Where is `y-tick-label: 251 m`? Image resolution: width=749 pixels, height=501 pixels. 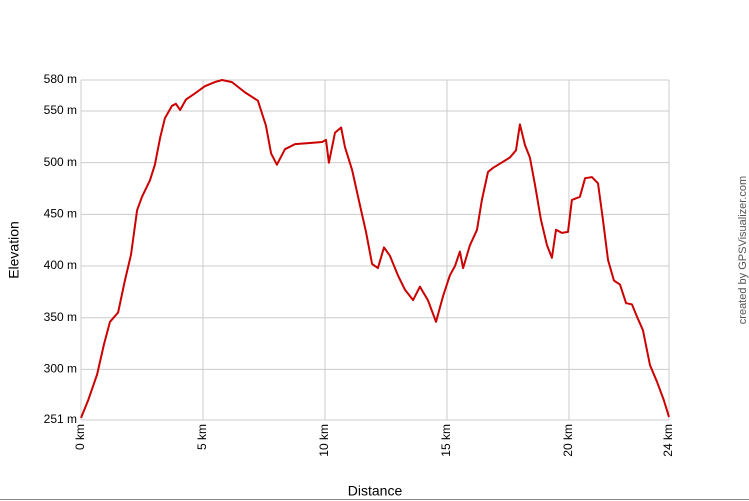
y-tick-label: 251 m is located at coordinates (60, 419).